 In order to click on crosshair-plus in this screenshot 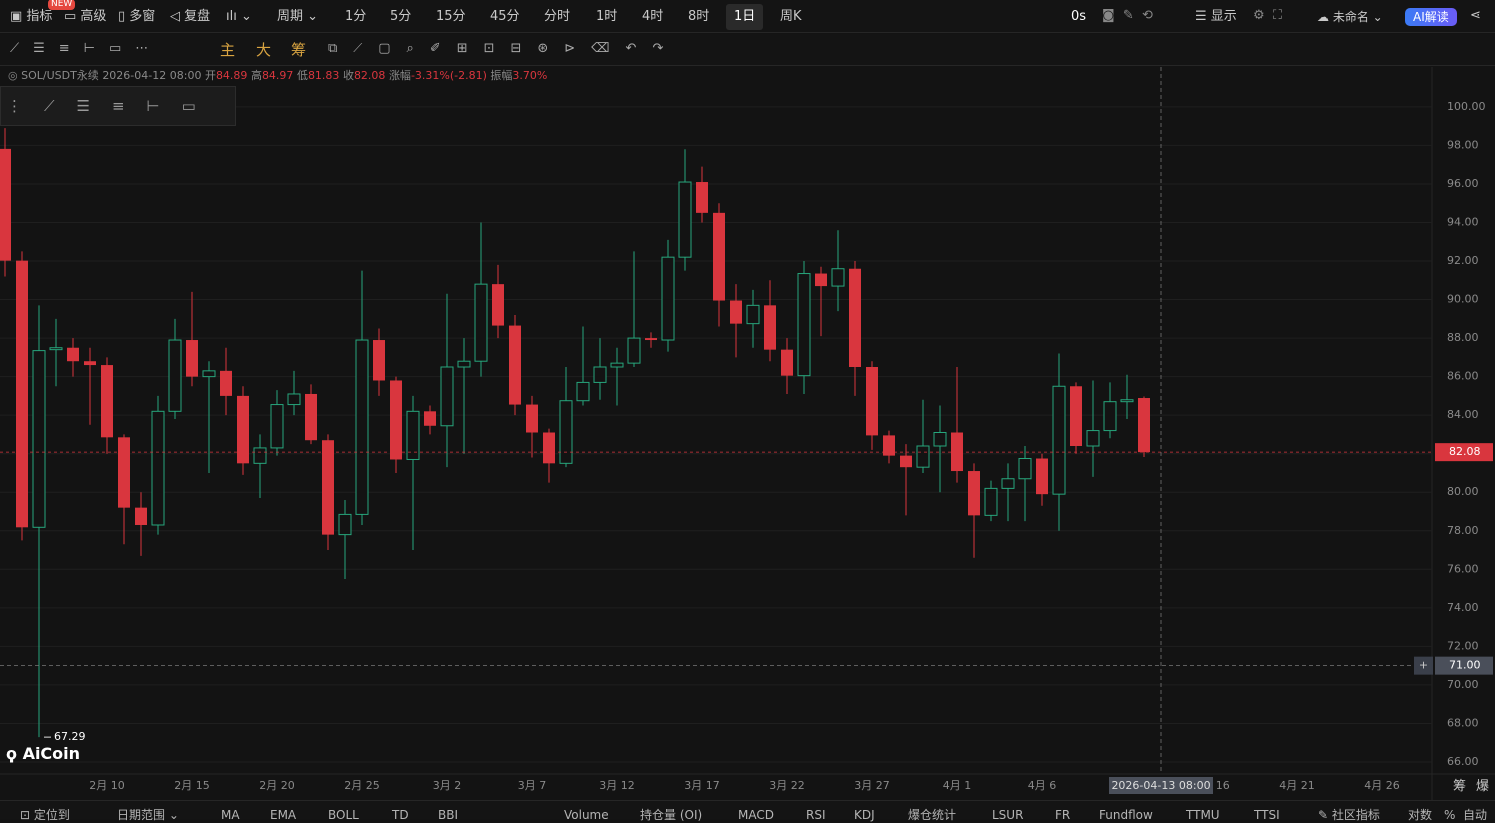, I will do `click(1423, 665)`.